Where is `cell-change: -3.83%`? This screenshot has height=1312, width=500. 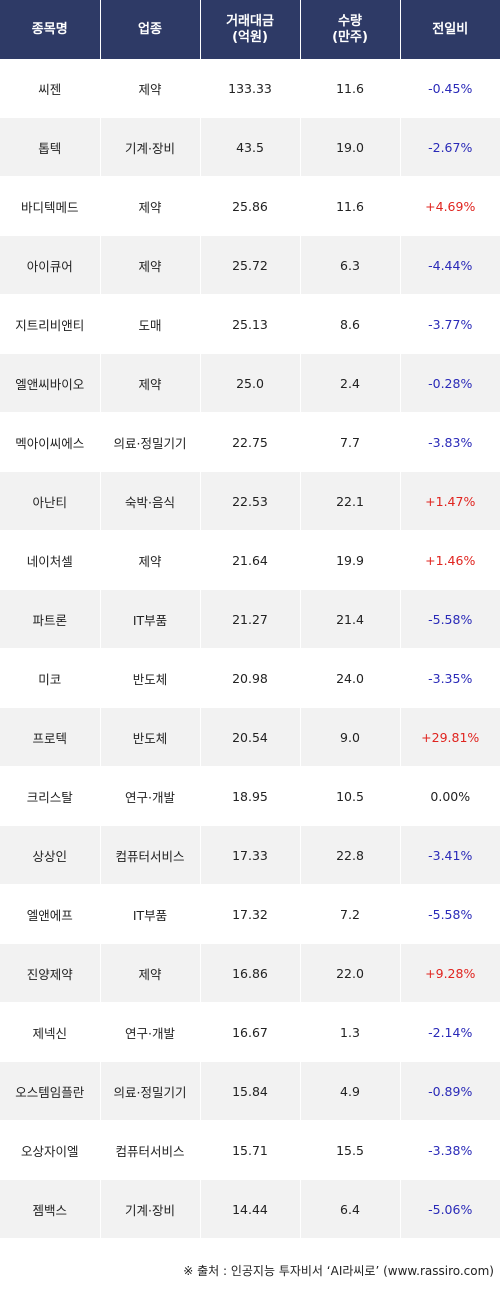 cell-change: -3.83% is located at coordinates (450, 442).